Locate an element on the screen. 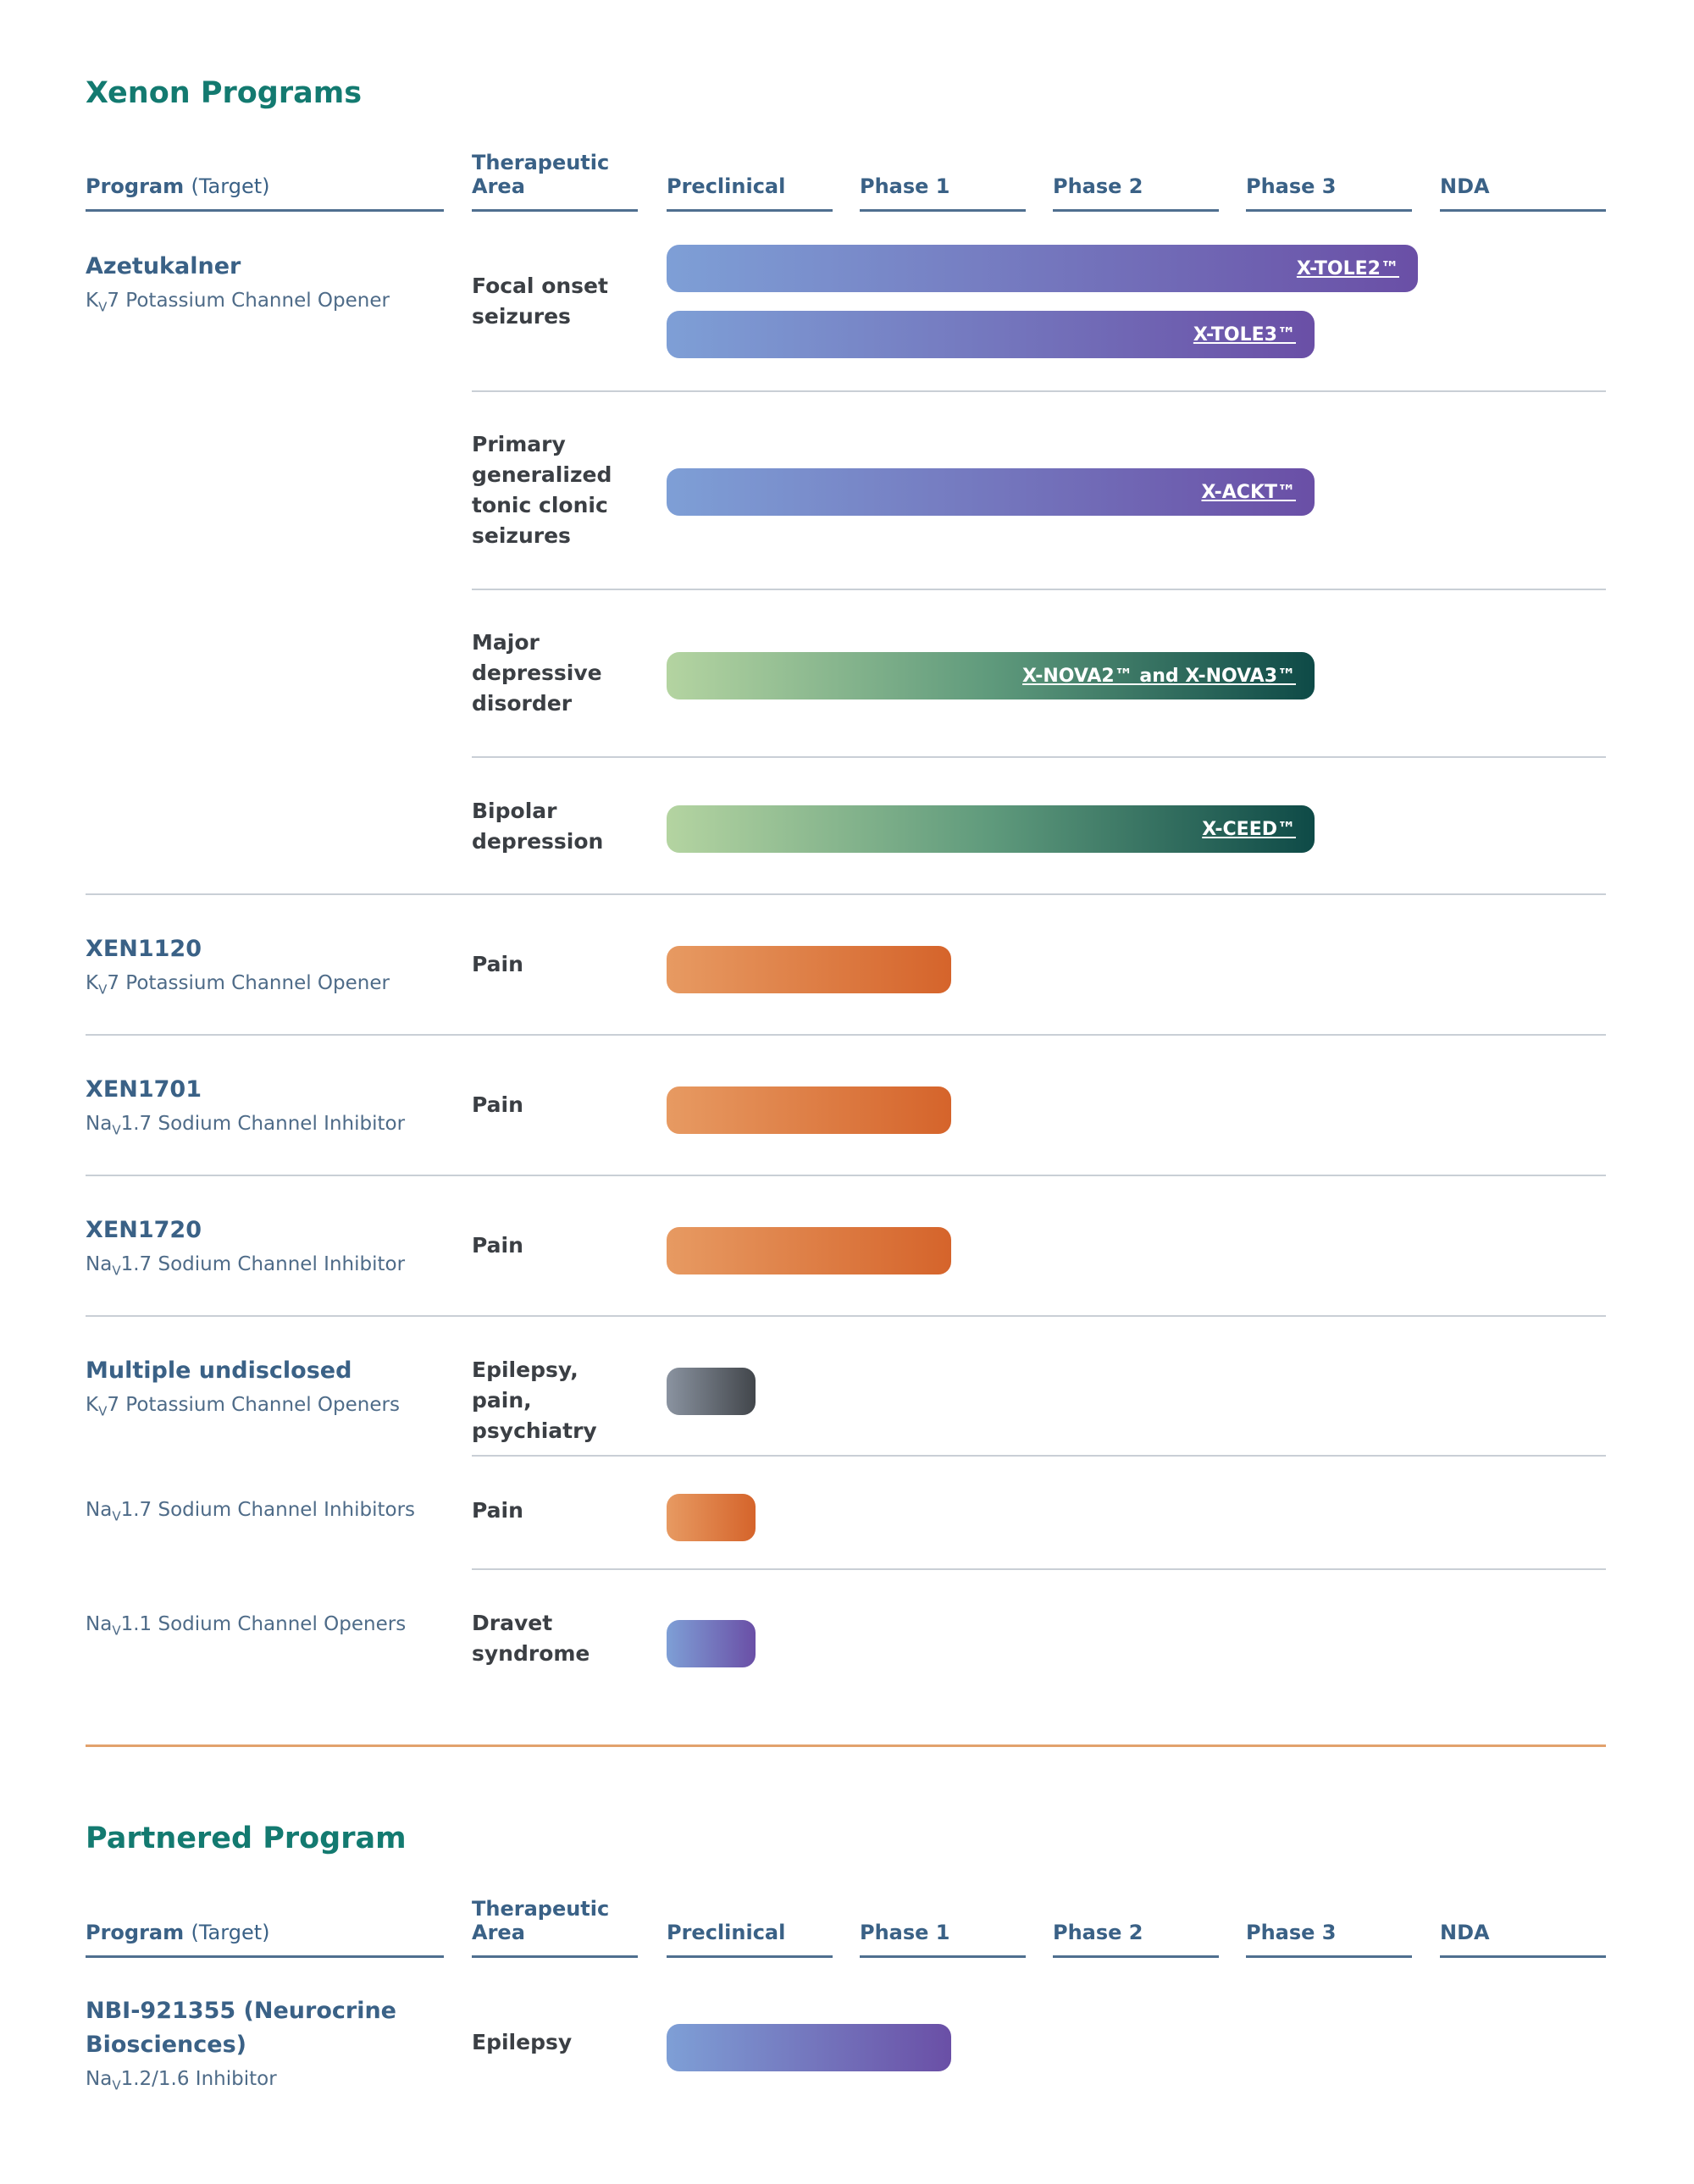  trial-link: X-CEED™ is located at coordinates (1249, 829).